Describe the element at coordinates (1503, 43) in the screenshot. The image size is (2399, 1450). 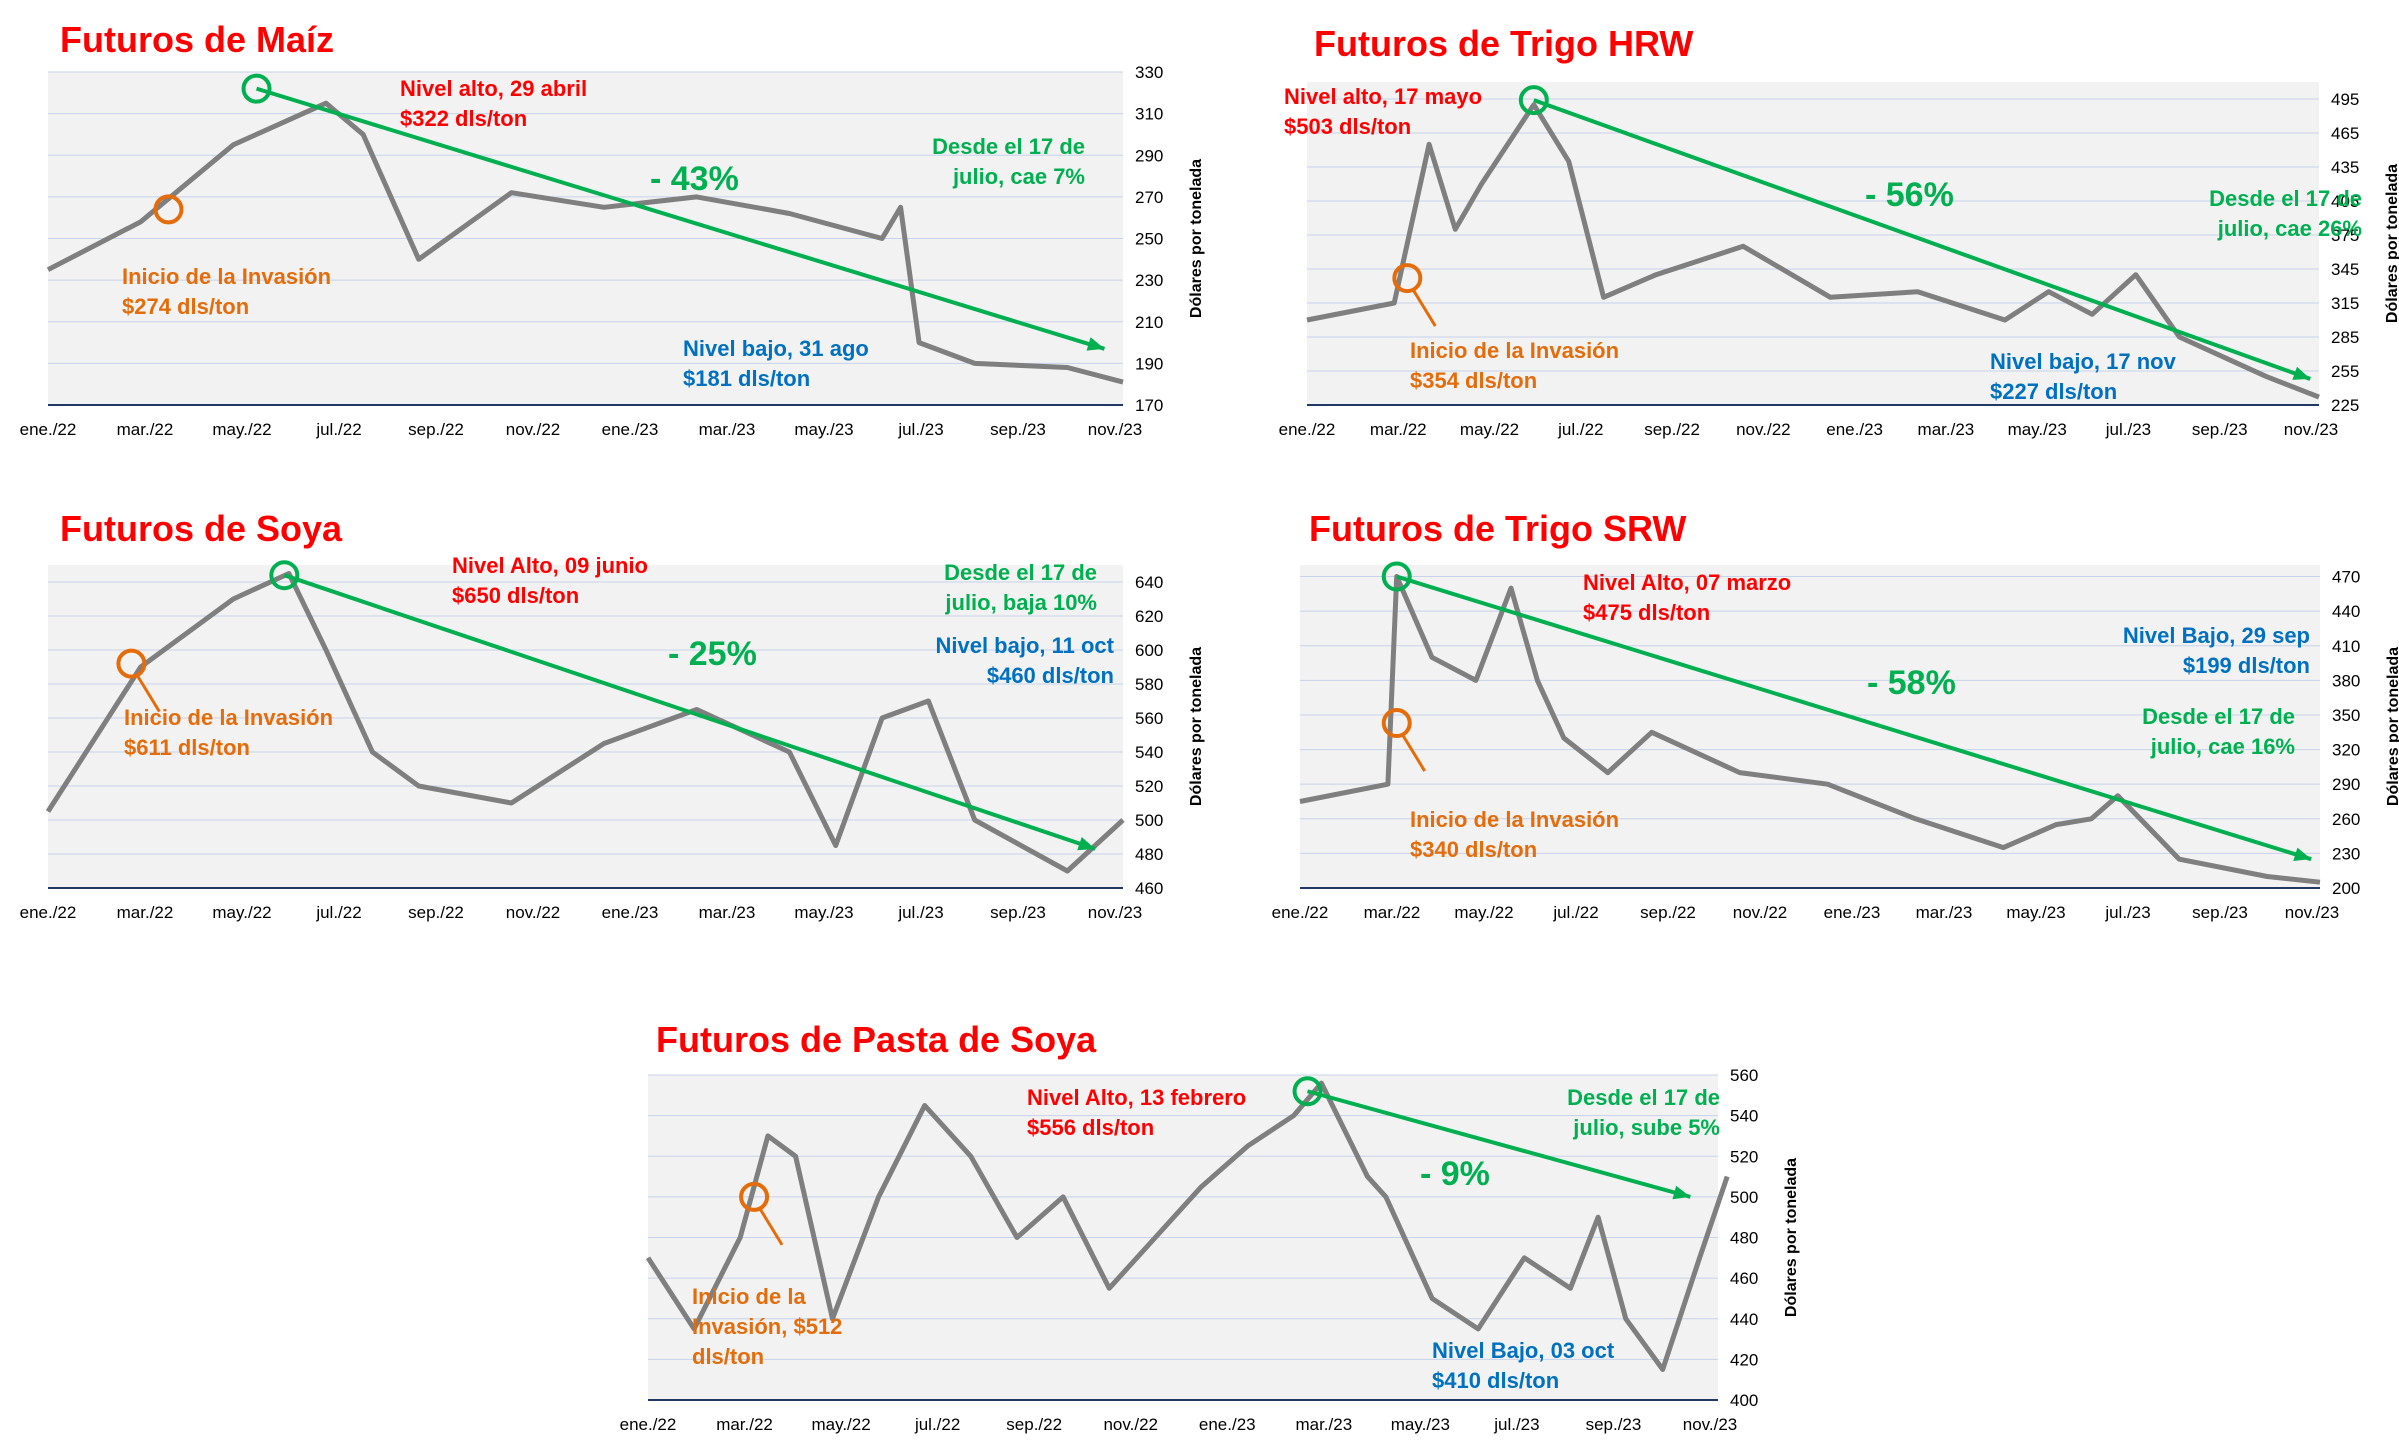
I see `chart-title: Futuros de Trigo HRW` at that location.